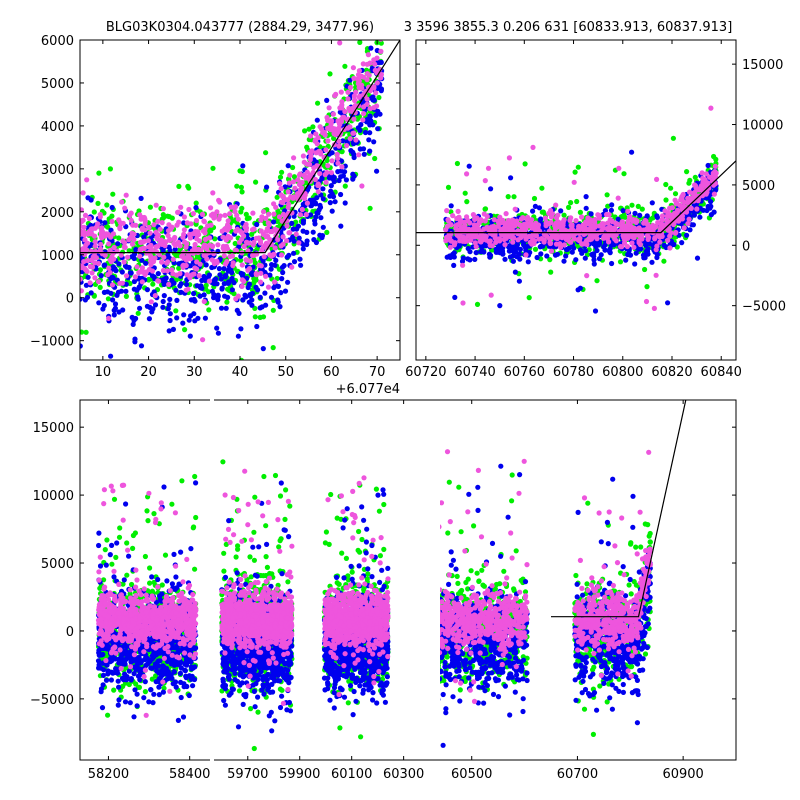 The width and height of the screenshot is (800, 800). I want to click on y-tick-label: 5000, so click(758, 186).